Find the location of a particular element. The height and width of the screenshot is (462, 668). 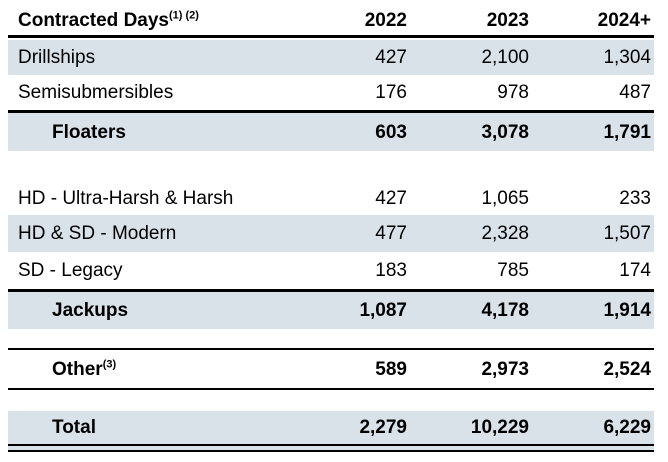

table-title-text: Contracted Days is located at coordinates (93, 20).